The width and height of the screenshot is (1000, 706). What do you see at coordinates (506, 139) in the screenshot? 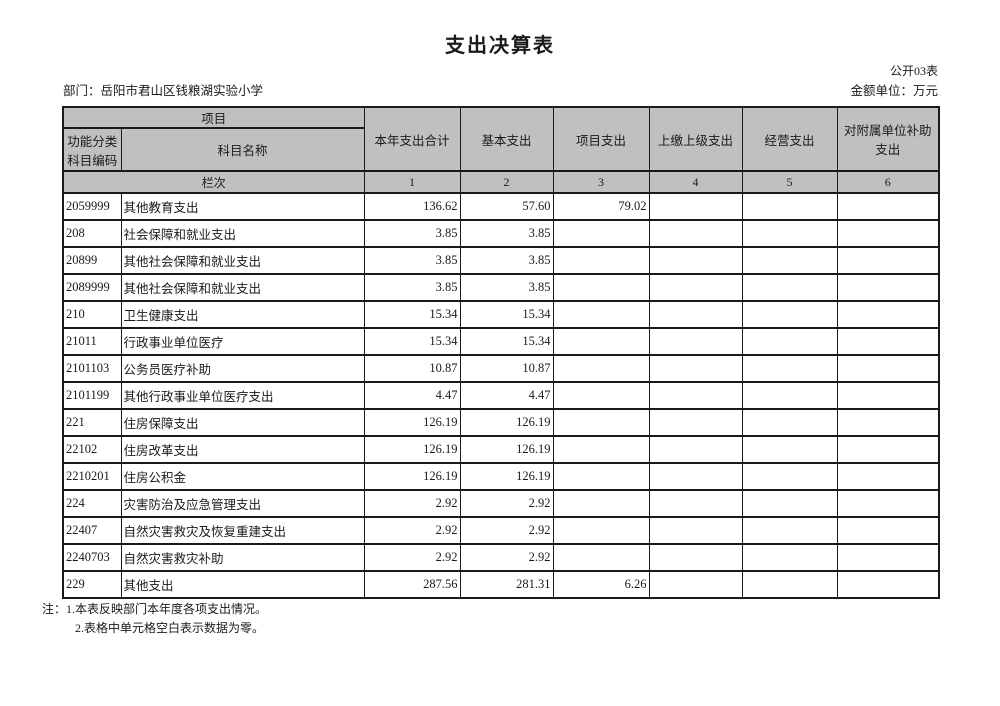
I see `col-header-basic: 基本支出` at bounding box center [506, 139].